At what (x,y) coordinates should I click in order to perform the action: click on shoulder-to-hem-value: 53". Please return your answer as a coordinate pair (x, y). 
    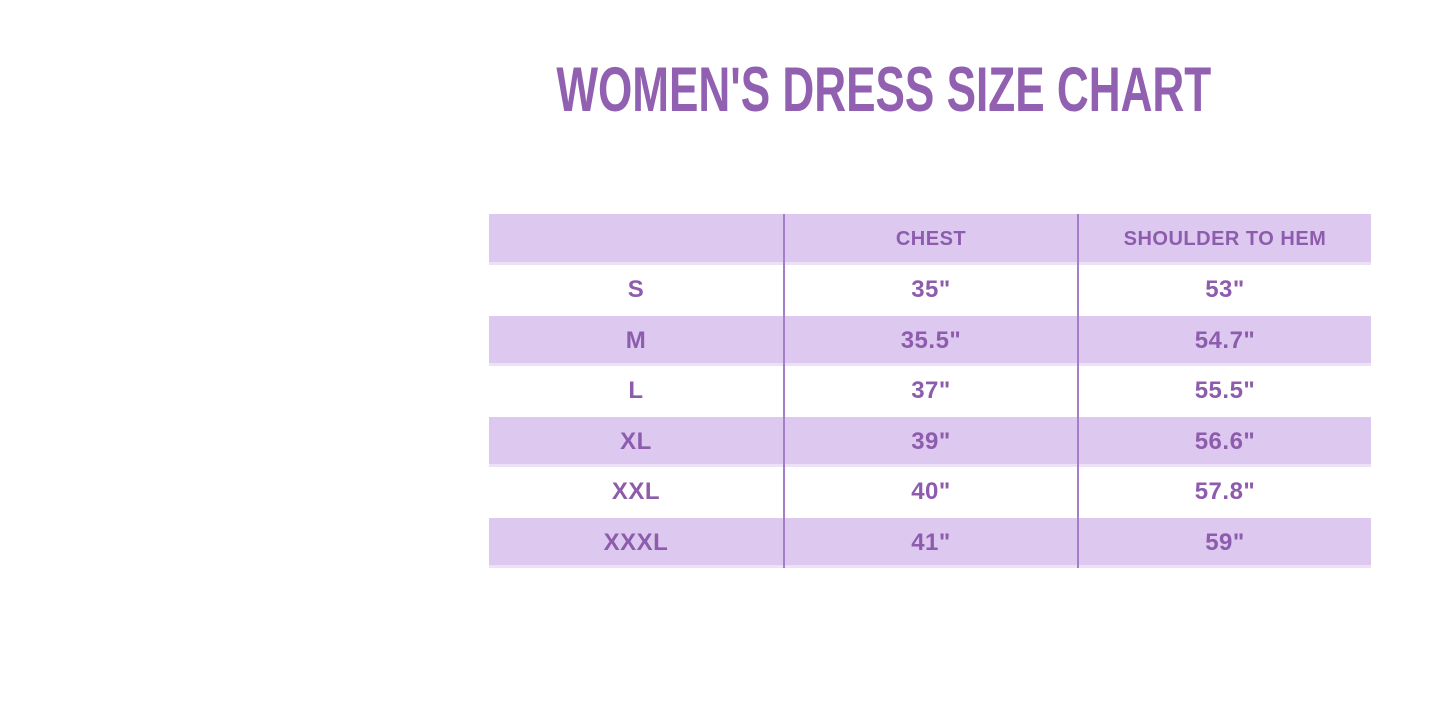
    Looking at the image, I should click on (1224, 290).